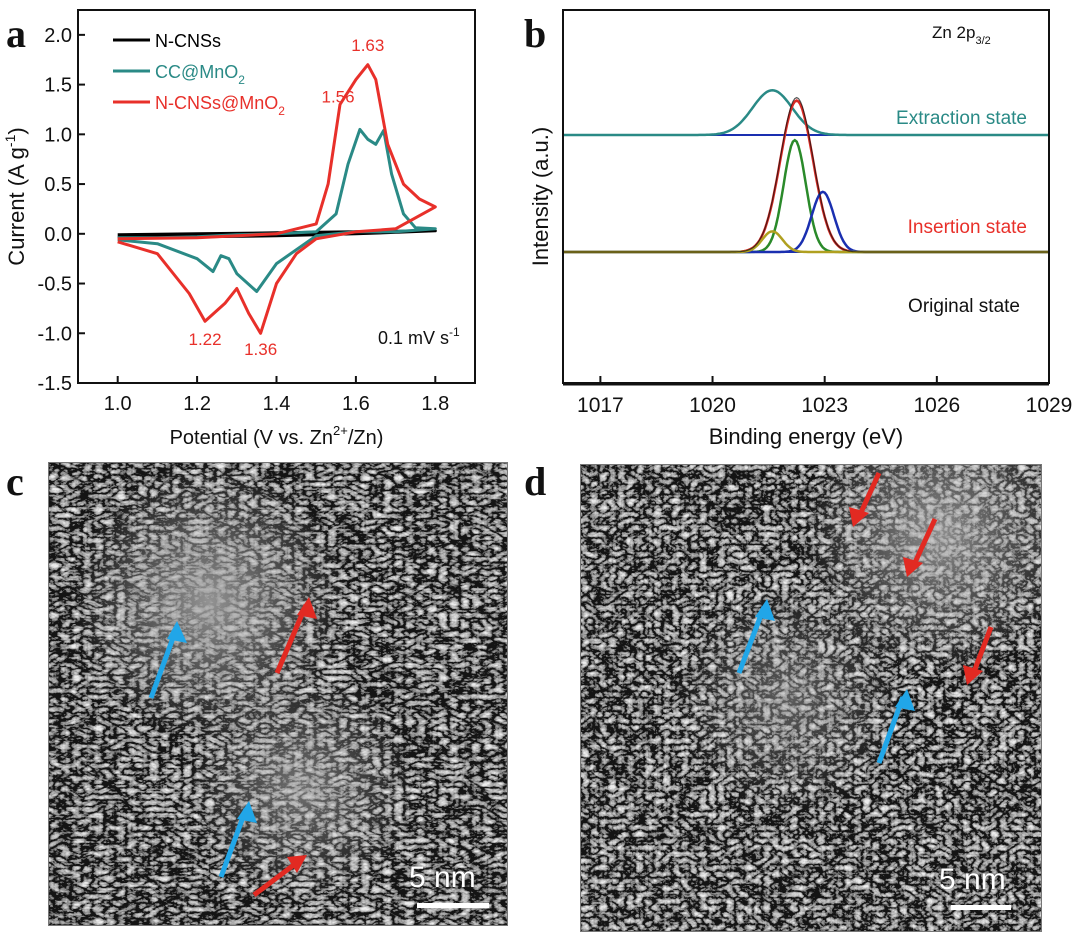  Describe the element at coordinates (535, 33) in the screenshot. I see `panel-label-b: b` at that location.